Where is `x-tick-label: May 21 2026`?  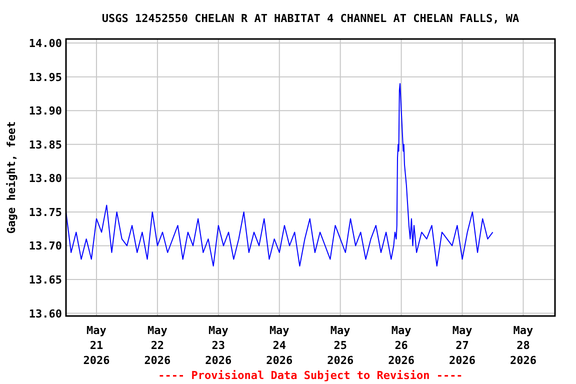
x-tick-label: May 21 2026 is located at coordinates (96, 345).